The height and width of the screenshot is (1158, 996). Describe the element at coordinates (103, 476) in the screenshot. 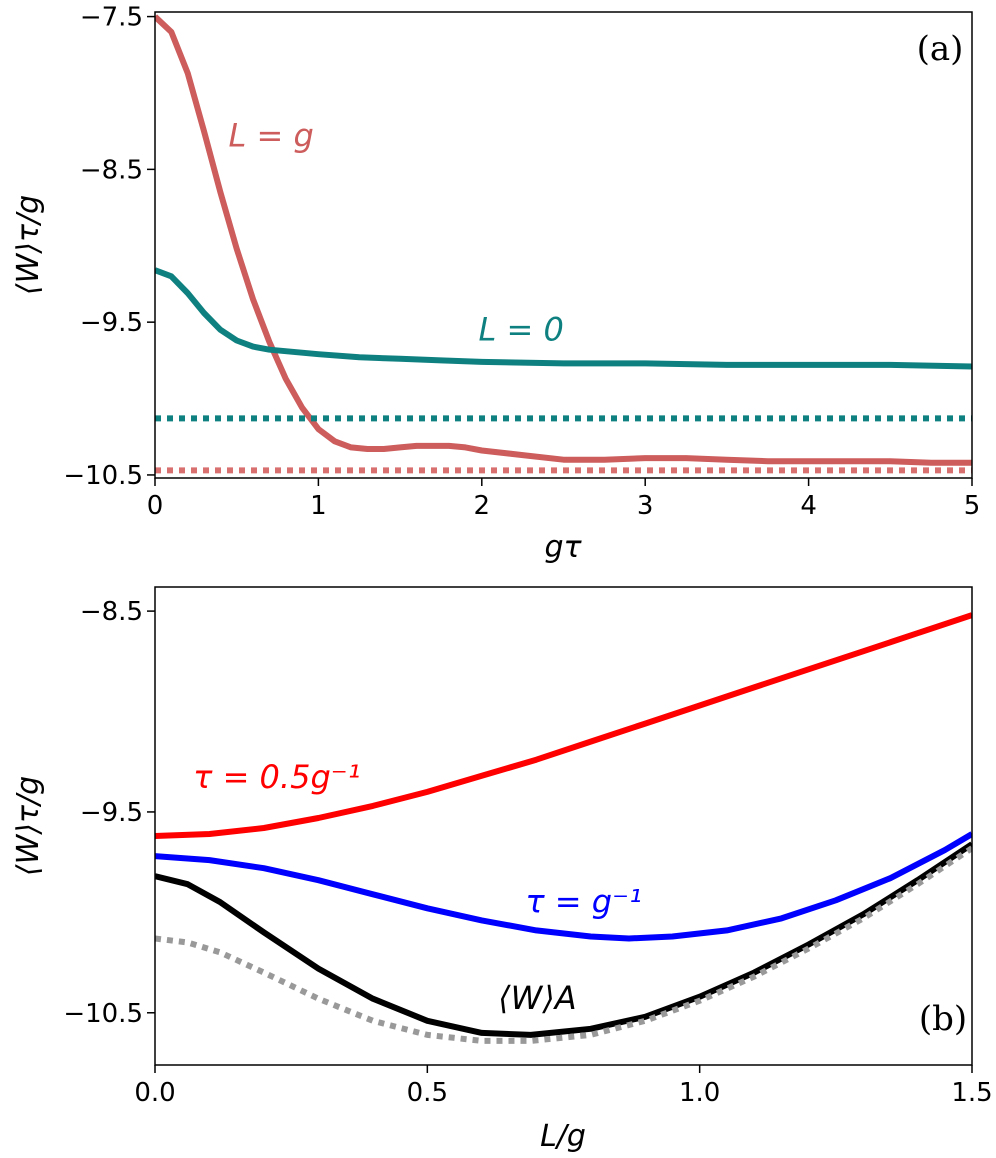

I see `panel-a-y-tick-label: −10.5` at that location.